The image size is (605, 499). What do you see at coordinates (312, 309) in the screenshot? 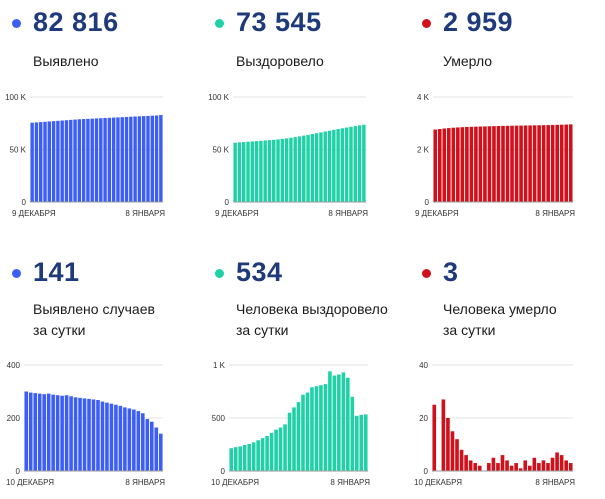
I see `metric-label: Человека выздоровело` at bounding box center [312, 309].